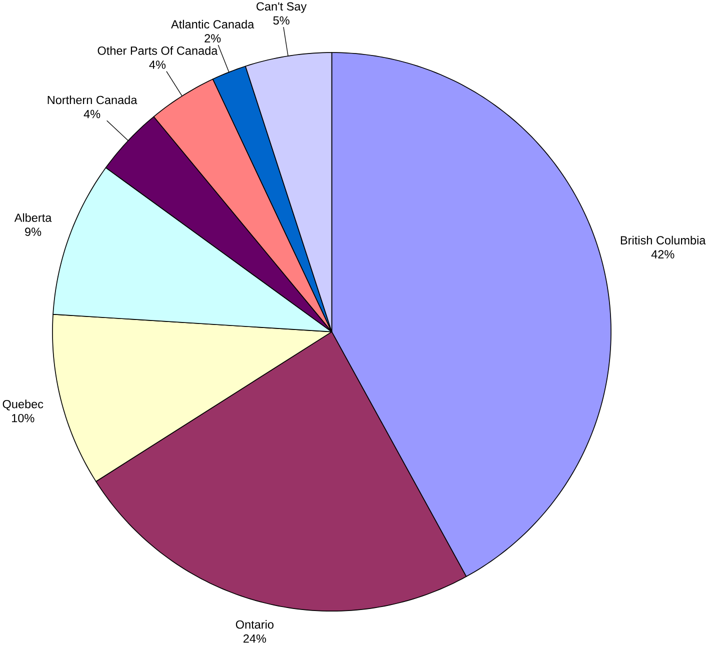  What do you see at coordinates (158, 50) in the screenshot?
I see `slice-label: Other Parts Of Canada` at bounding box center [158, 50].